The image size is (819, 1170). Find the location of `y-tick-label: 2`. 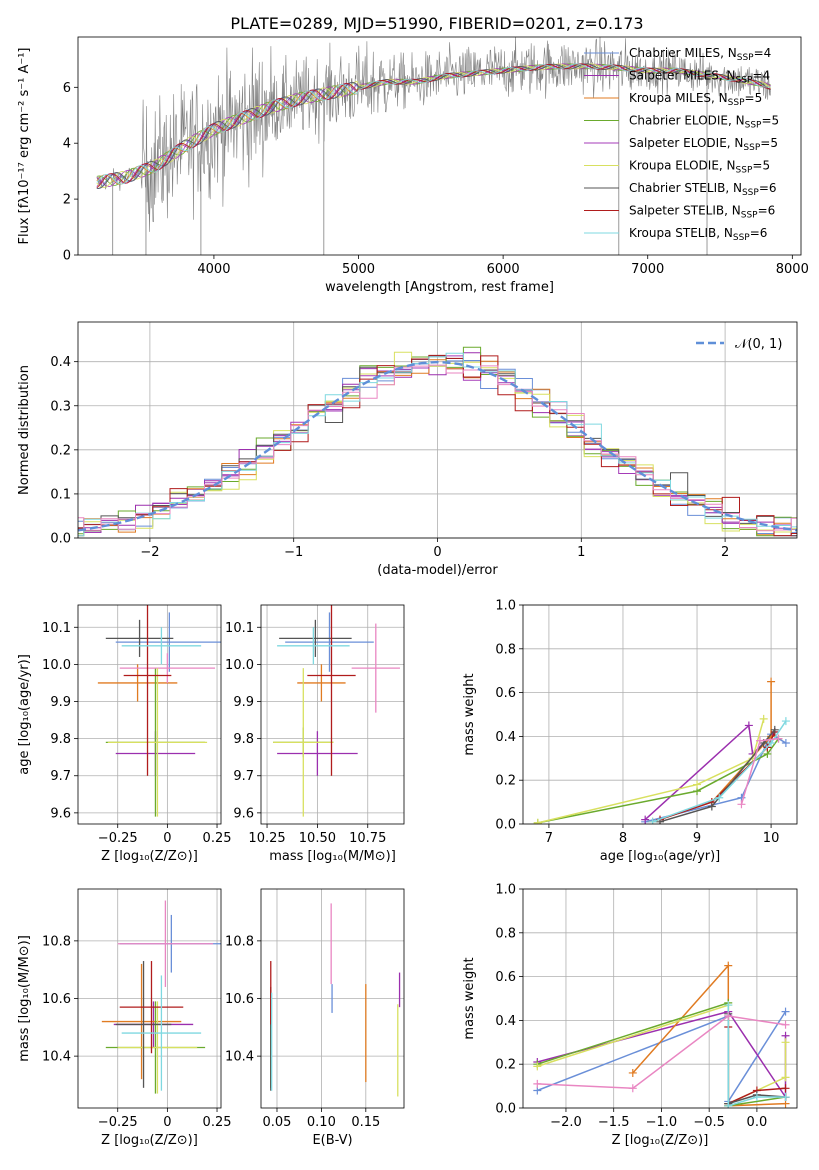

y-tick-label: 2 is located at coordinates (67, 200).